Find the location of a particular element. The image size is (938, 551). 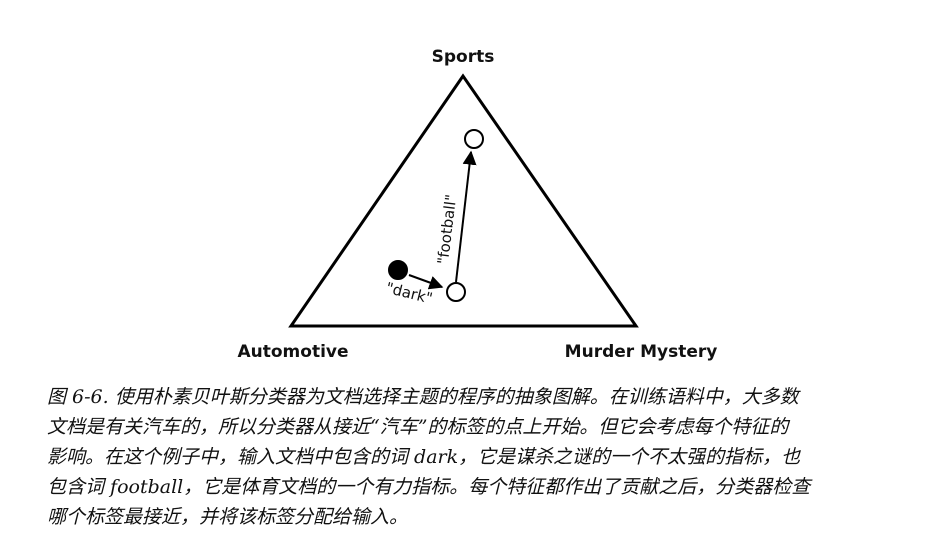

vertex-label-murder-mystery: Murder Mystery is located at coordinates (641, 352).